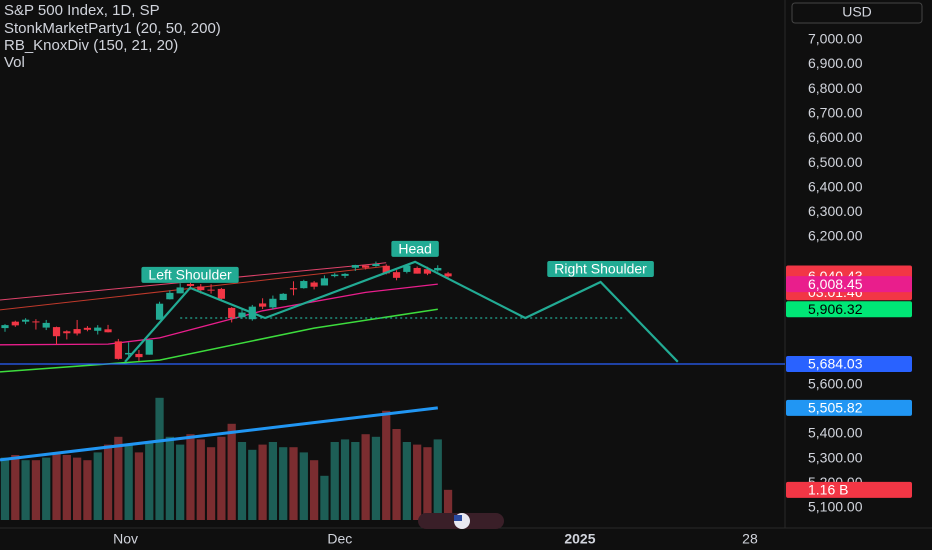 The height and width of the screenshot is (550, 932). I want to click on currency-button, so click(857, 13).